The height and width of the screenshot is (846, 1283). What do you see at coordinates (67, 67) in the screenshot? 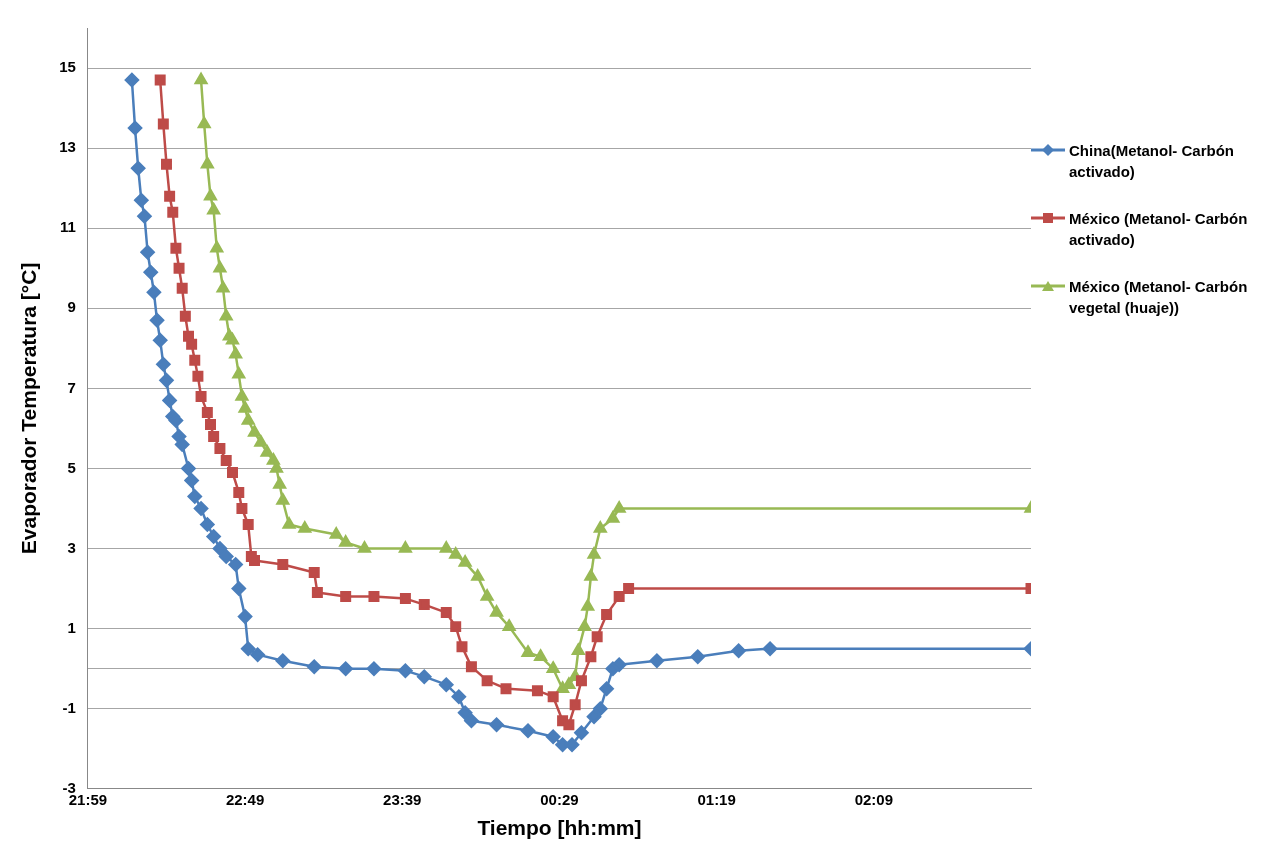
I see `y-tick-label: 15` at bounding box center [67, 67].